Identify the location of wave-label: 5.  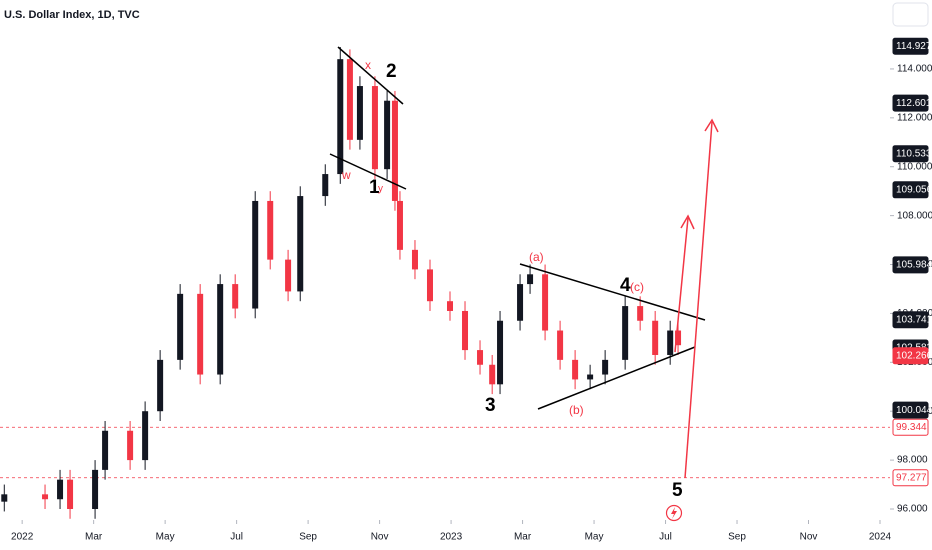
(677, 490).